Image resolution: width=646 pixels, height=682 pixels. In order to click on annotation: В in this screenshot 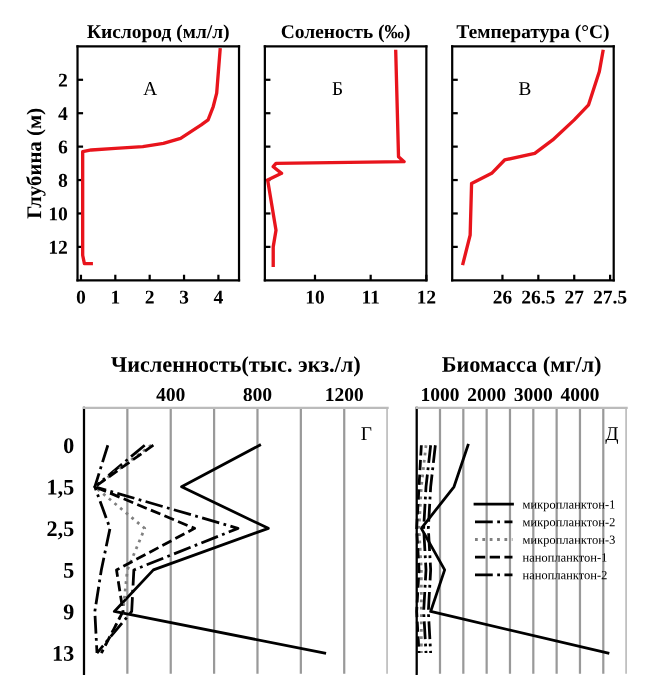, I will do `click(524, 89)`.